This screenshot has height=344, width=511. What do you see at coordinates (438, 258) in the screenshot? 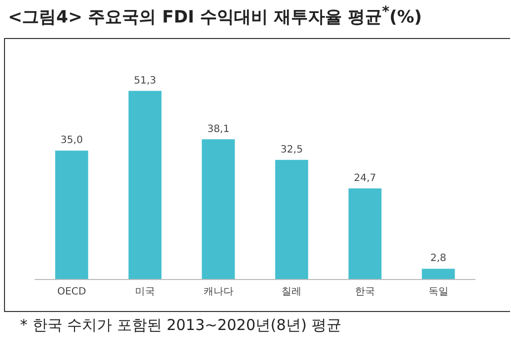
I see `data-label: 2,8` at bounding box center [438, 258].